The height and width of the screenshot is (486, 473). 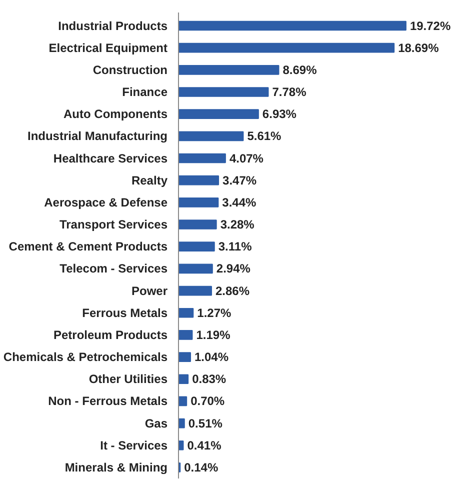 I want to click on y-tick-label: Gas, so click(x=156, y=423).